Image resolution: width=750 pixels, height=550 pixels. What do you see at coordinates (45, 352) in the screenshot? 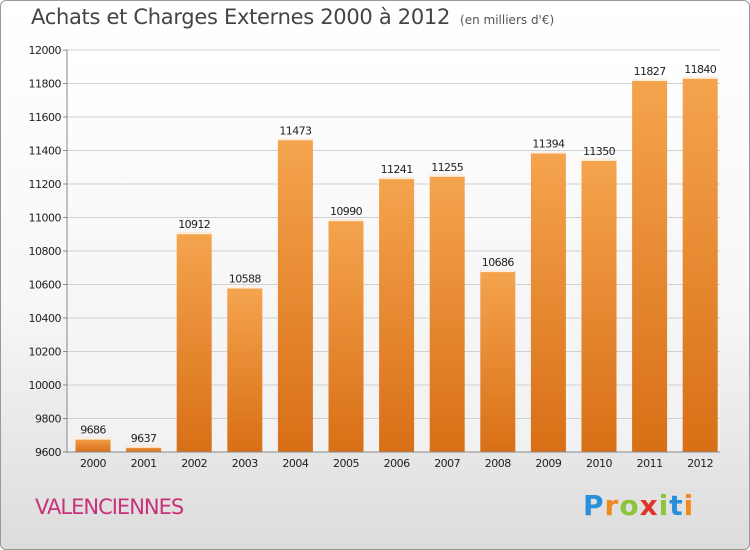
I see `y-tick-label: 10200` at bounding box center [45, 352].